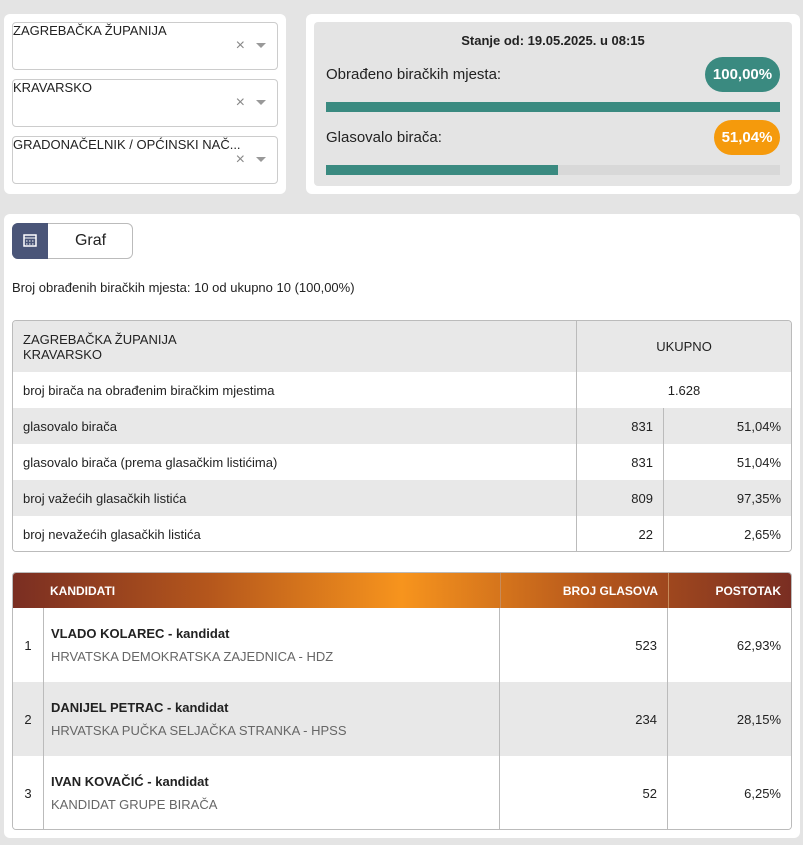  Describe the element at coordinates (729, 590) in the screenshot. I see `header-percent: POSTOTAK` at that location.